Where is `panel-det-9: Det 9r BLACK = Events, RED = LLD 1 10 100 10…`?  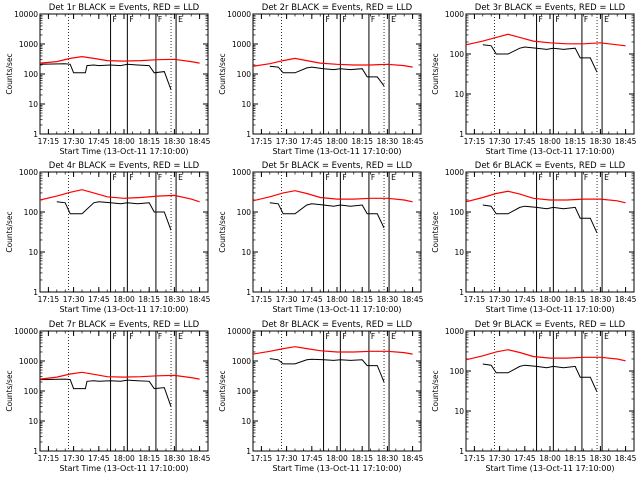
panel-det-9: Det 9r BLACK = Events, RED = LLD 1 10 100 10… is located at coordinates (534, 396).